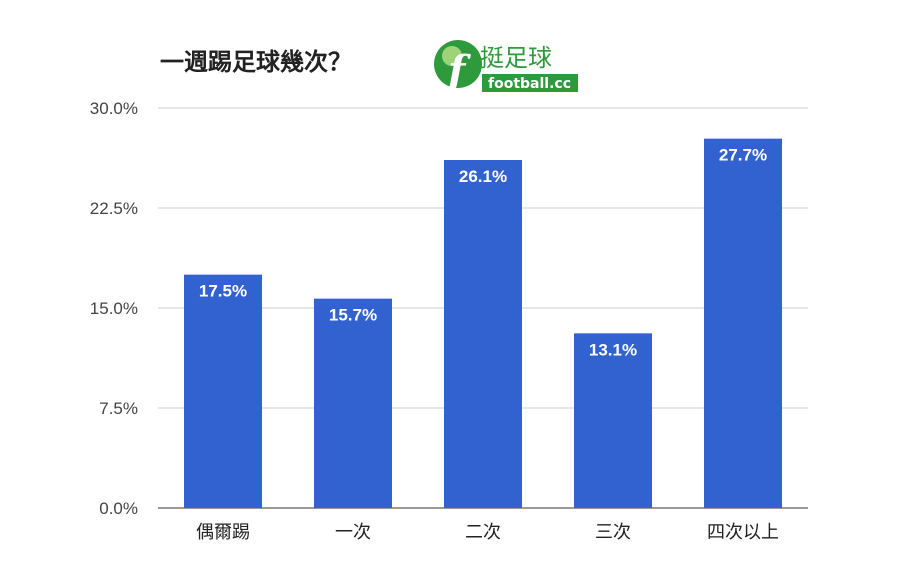 This screenshot has width=900, height=567. I want to click on x-tick-label: 四次以上, so click(743, 532).